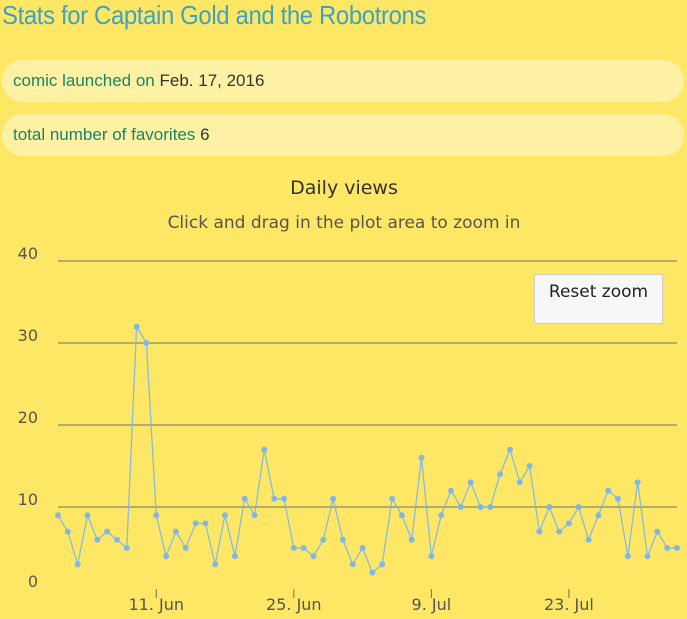 The width and height of the screenshot is (687, 619). Describe the element at coordinates (28, 253) in the screenshot. I see `y-tick-label: 40` at that location.